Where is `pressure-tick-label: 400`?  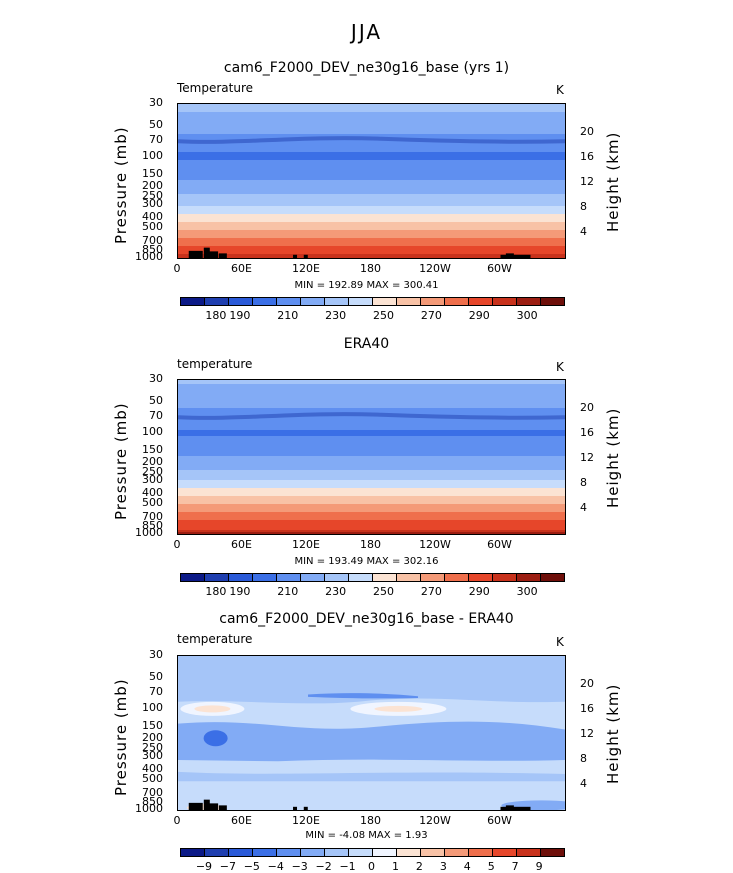 pressure-tick-label: 400 is located at coordinates (152, 216).